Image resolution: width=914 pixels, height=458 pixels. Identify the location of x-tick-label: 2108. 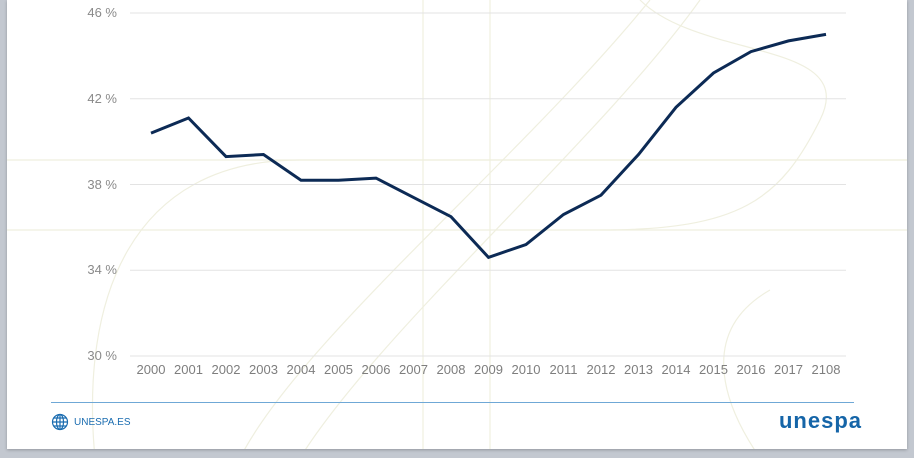
(826, 369).